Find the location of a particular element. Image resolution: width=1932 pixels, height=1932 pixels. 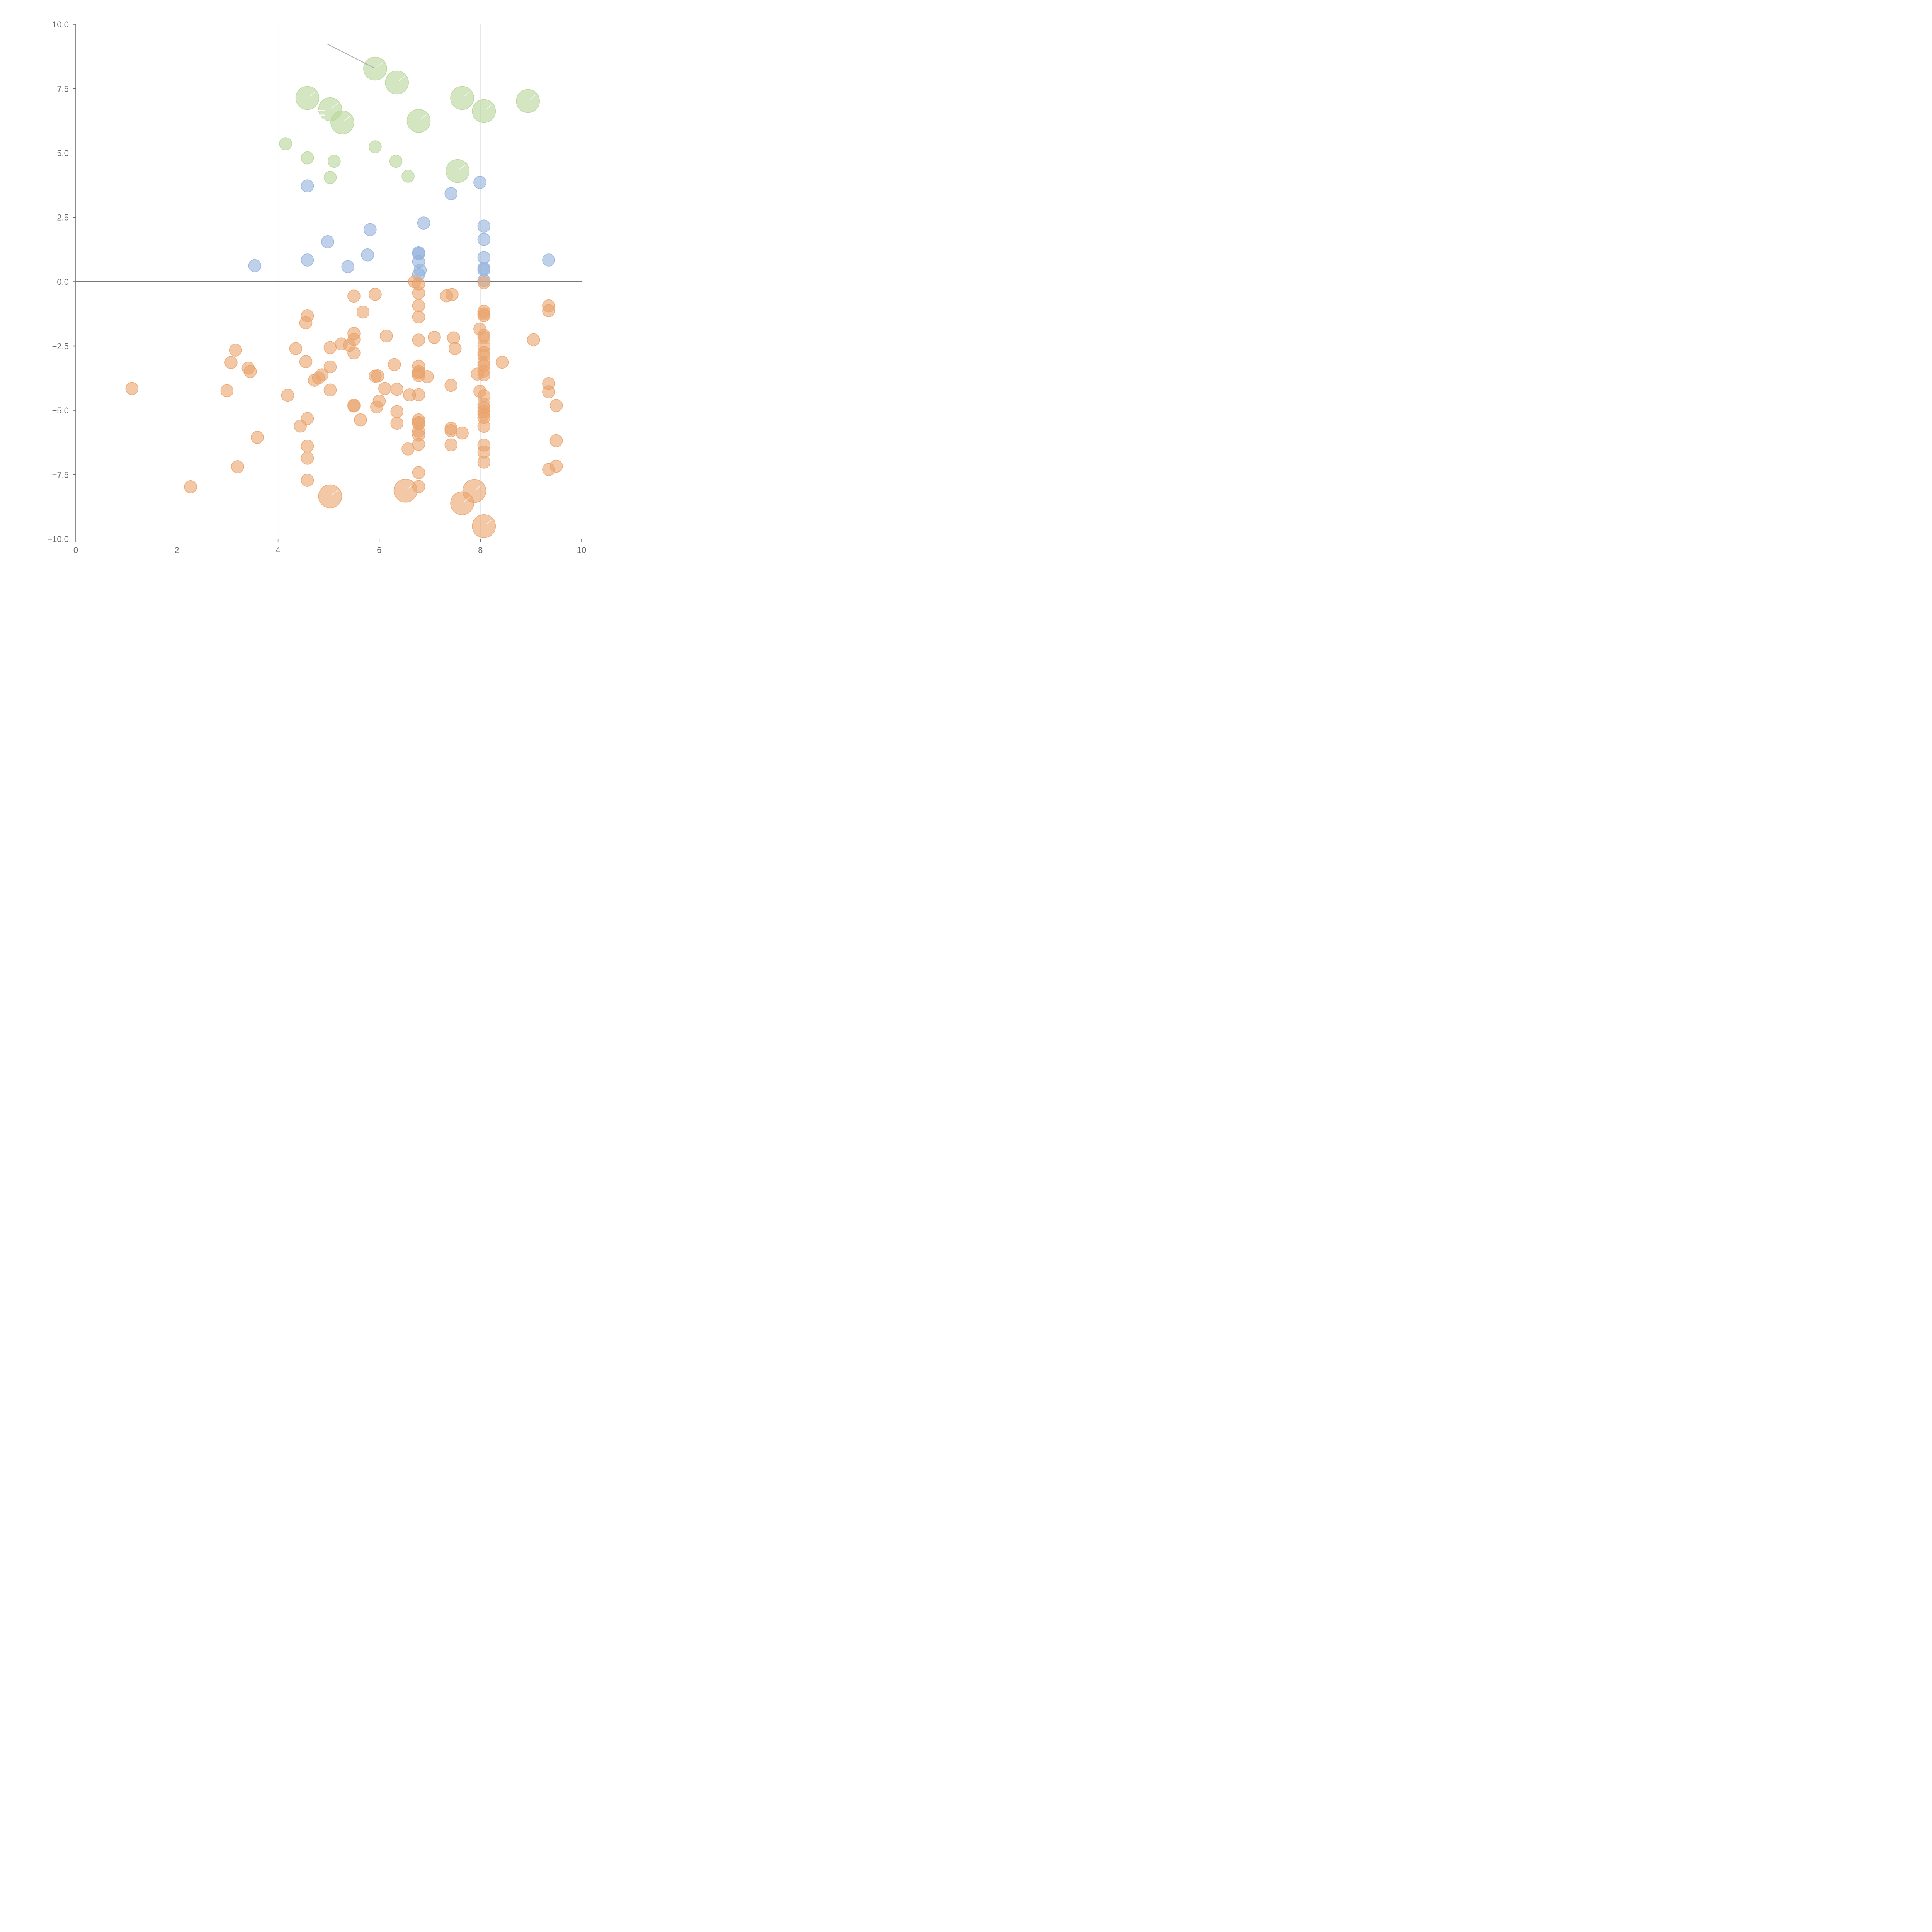

x-tick-label: 2 is located at coordinates (177, 550).